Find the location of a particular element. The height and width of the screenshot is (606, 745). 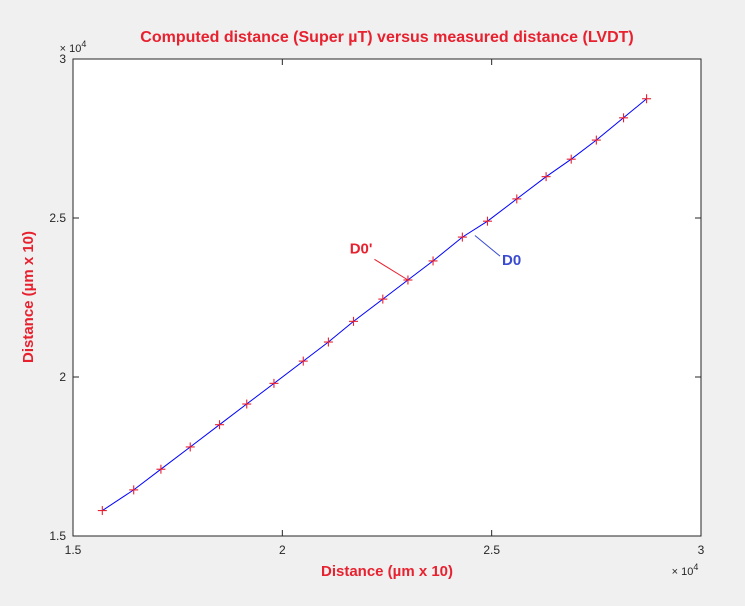

annotation-label: D0' is located at coordinates (361, 248).